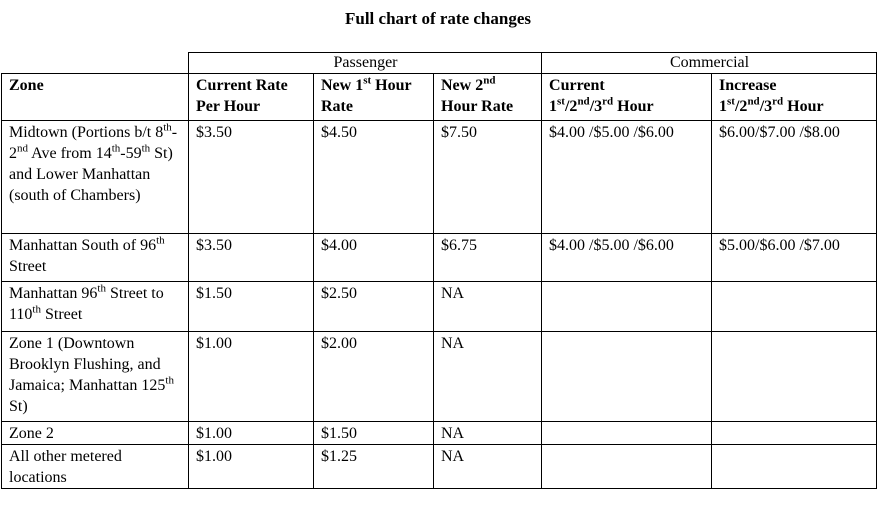  Describe the element at coordinates (627, 97) in the screenshot. I see `header-commercial-current: Current 1st/2nd/3rd Hour` at that location.